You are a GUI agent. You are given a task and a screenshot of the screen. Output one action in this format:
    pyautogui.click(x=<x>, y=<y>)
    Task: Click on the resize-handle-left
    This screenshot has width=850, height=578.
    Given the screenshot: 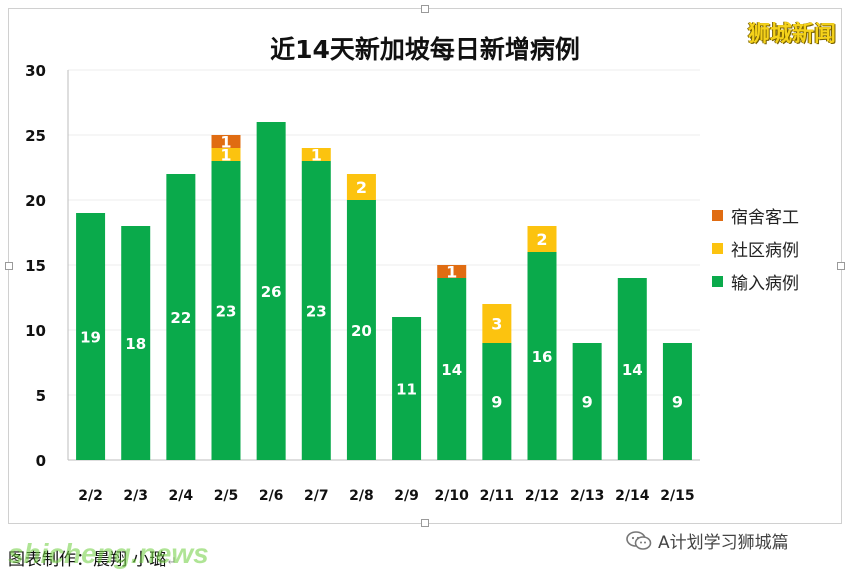 What is the action you would take?
    pyautogui.click(x=9, y=266)
    